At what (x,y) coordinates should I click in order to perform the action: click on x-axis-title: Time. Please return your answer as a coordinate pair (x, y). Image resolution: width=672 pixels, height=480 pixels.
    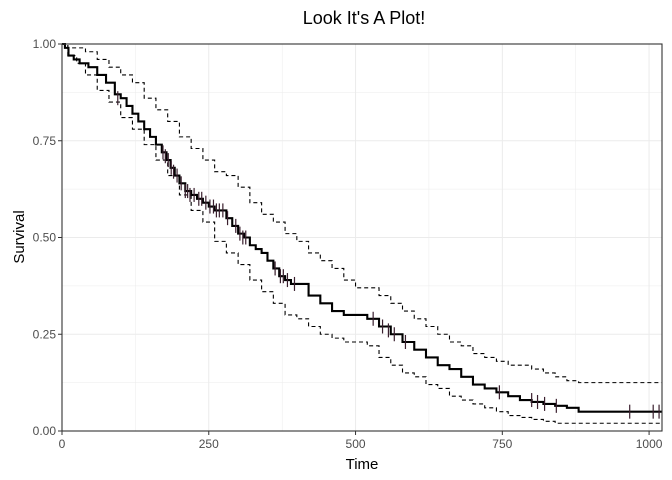
    Looking at the image, I should click on (362, 464).